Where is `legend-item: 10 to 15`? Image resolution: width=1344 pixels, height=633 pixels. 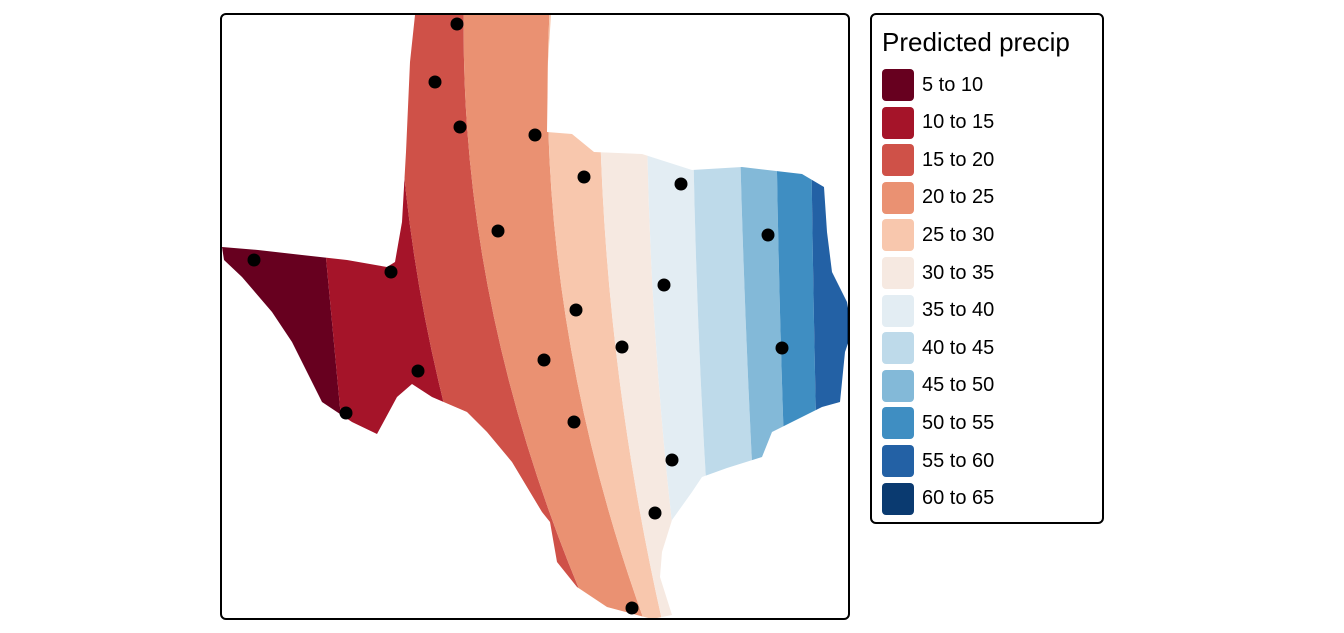
legend-item: 10 to 15 is located at coordinates (938, 123).